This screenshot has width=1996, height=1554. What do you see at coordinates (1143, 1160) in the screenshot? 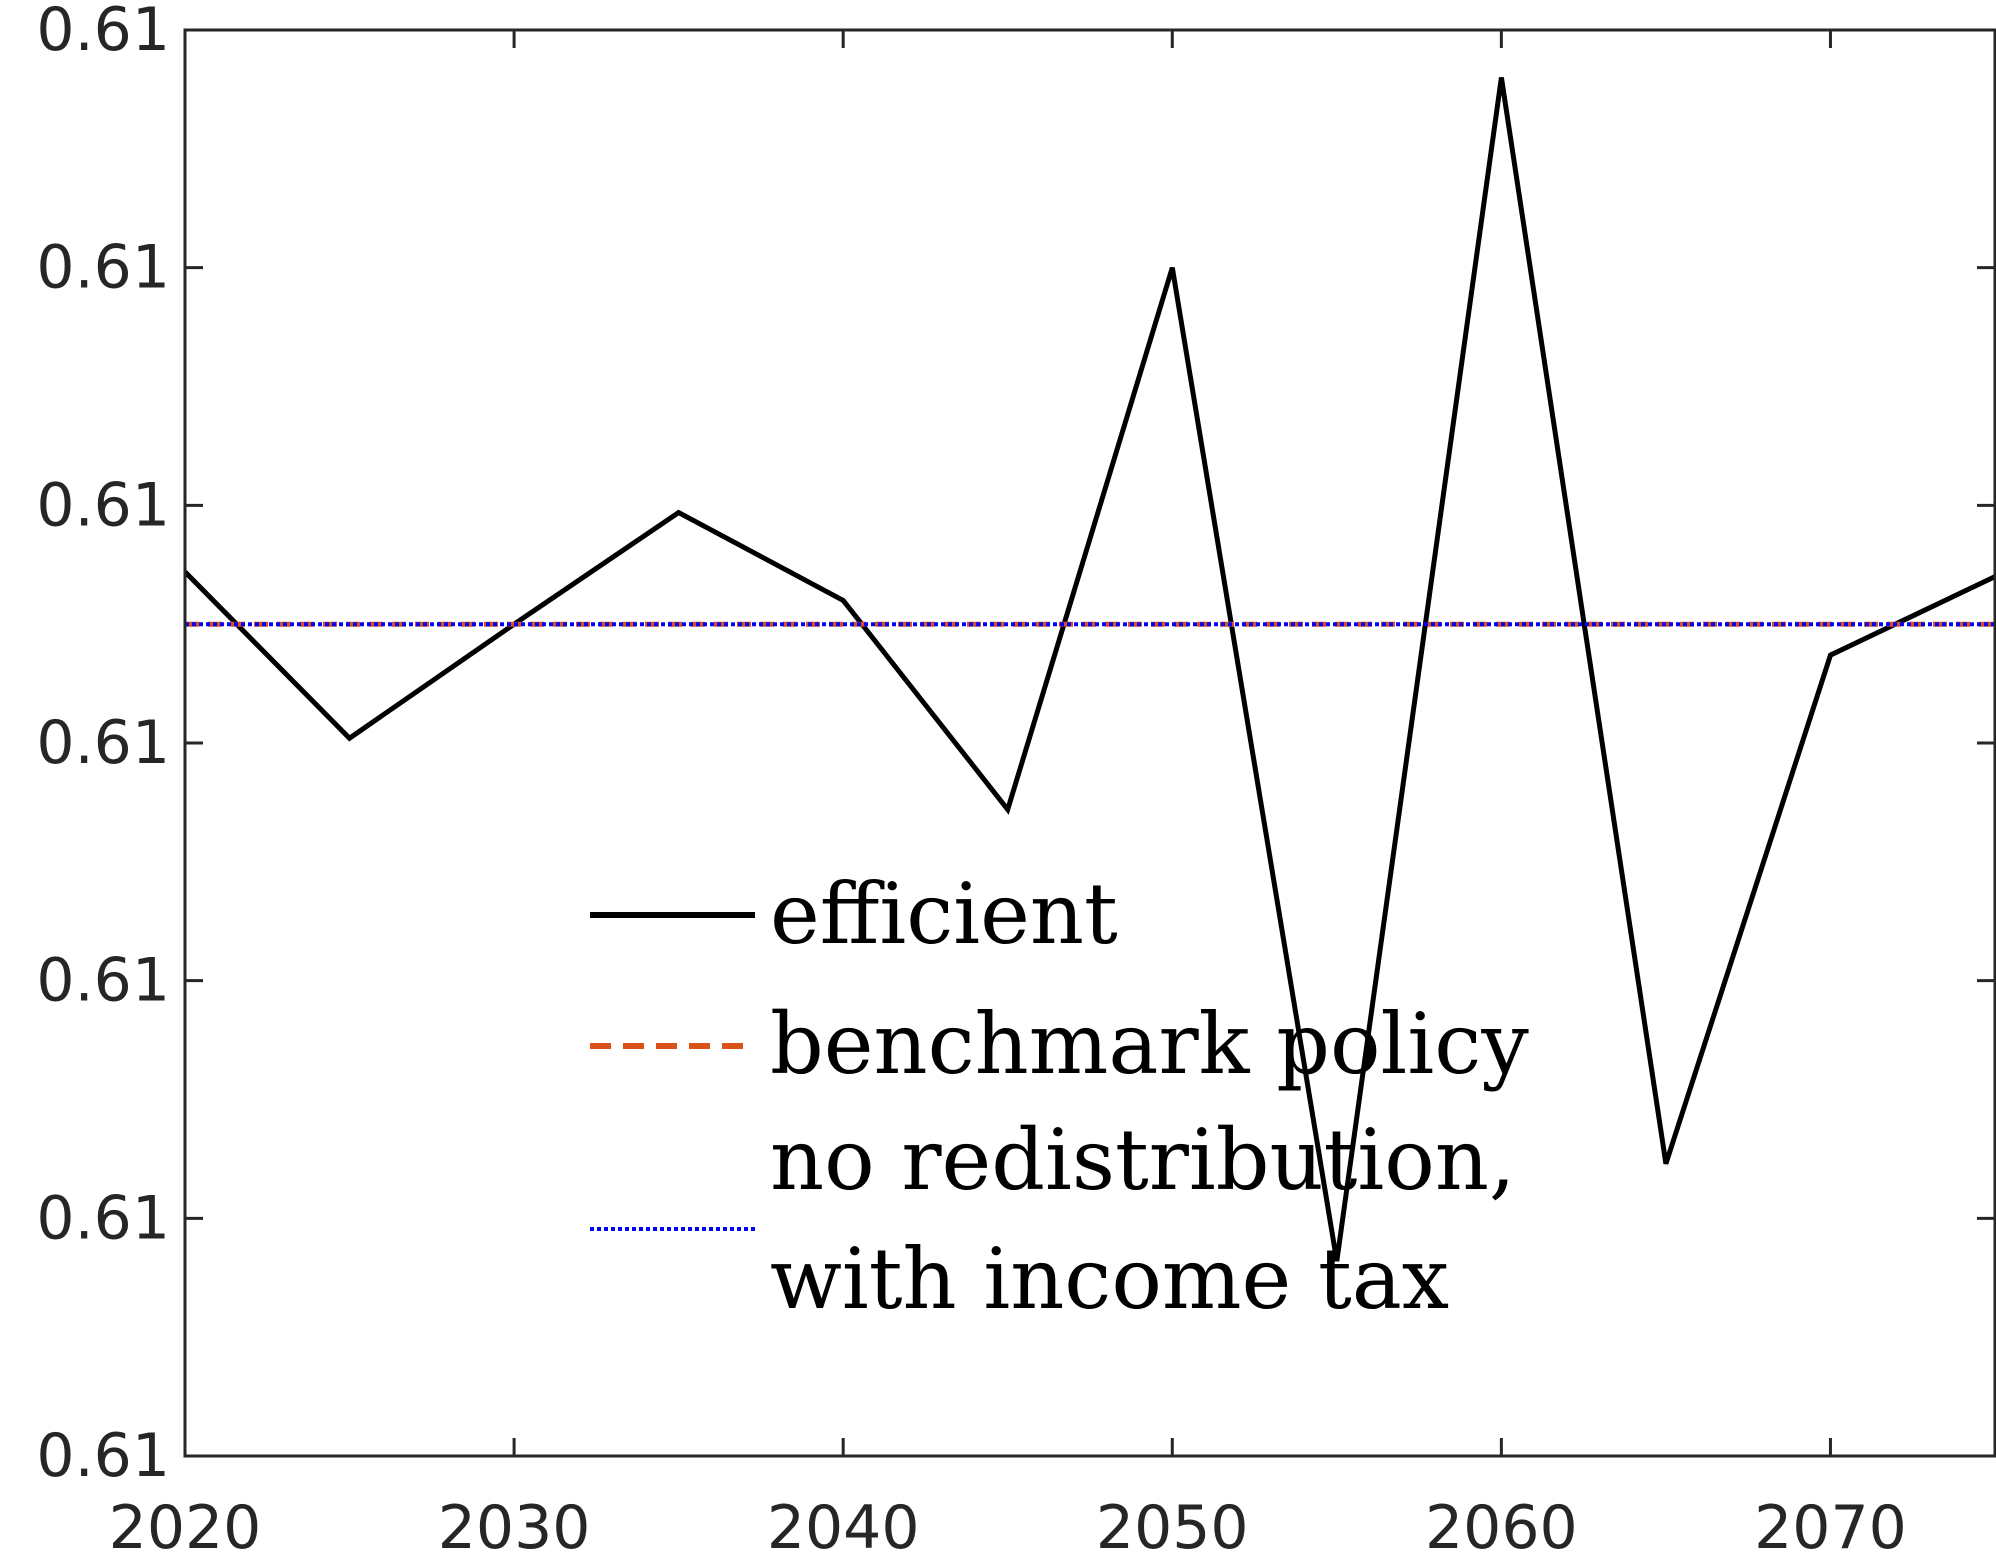
I see `legend-label-no-redistribution-line-1: no redistribution,` at bounding box center [1143, 1160].